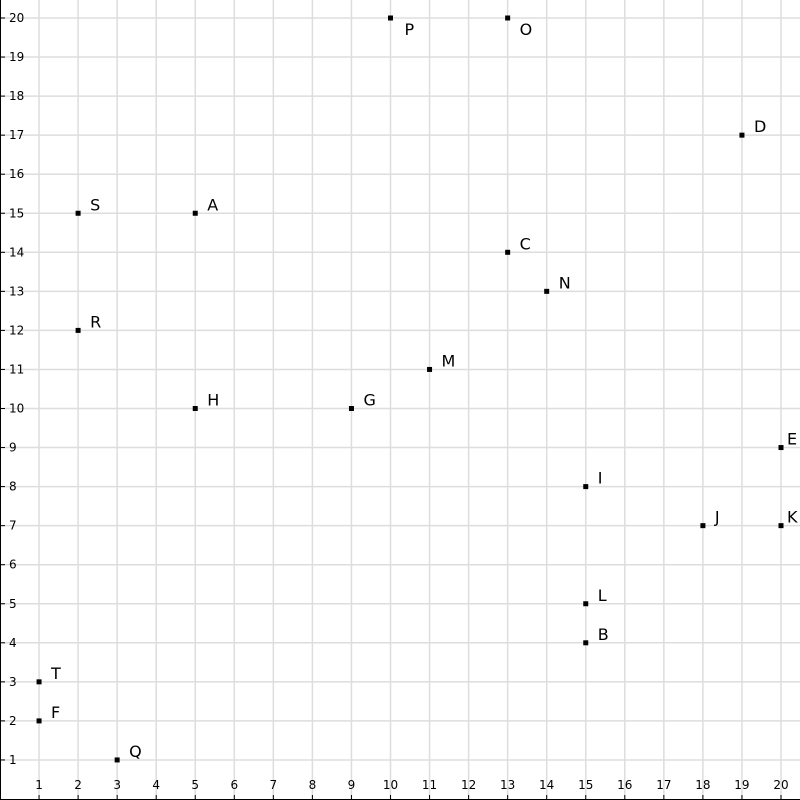 This screenshot has height=800, width=800. I want to click on point-label-m: M, so click(449, 360).